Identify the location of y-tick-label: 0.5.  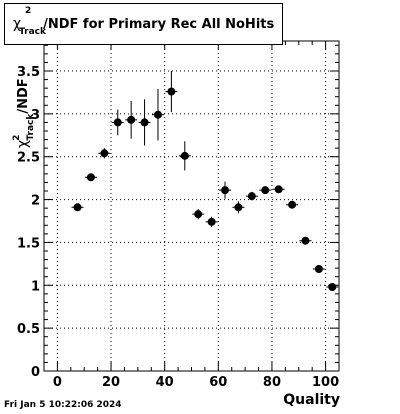
(28, 329).